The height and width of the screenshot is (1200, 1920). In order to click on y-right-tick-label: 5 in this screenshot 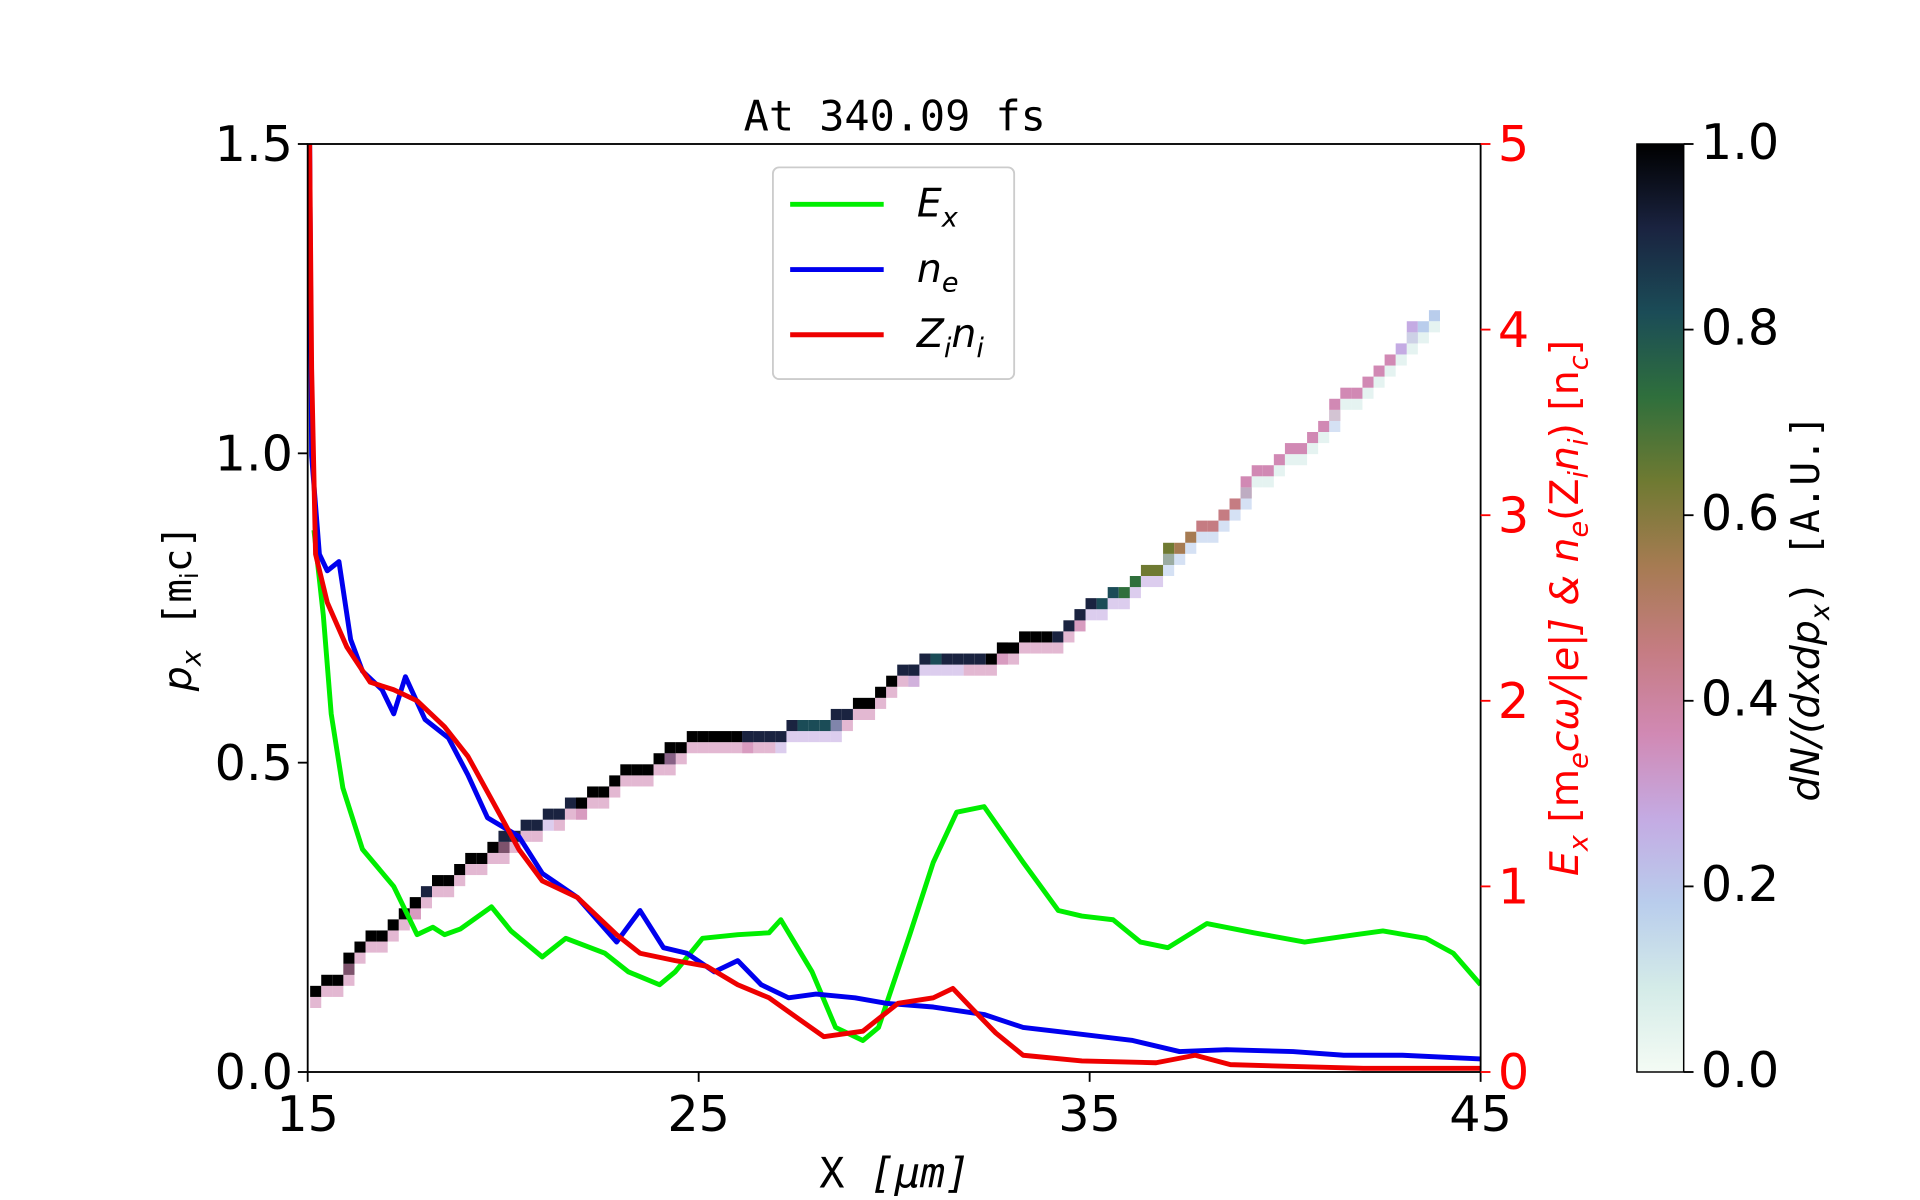, I will do `click(1513, 144)`.